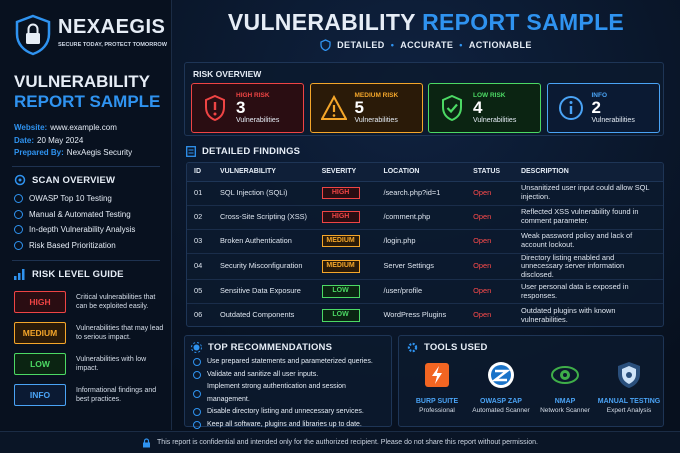  What do you see at coordinates (452, 108) in the screenshot?
I see `risk-icon` at bounding box center [452, 108].